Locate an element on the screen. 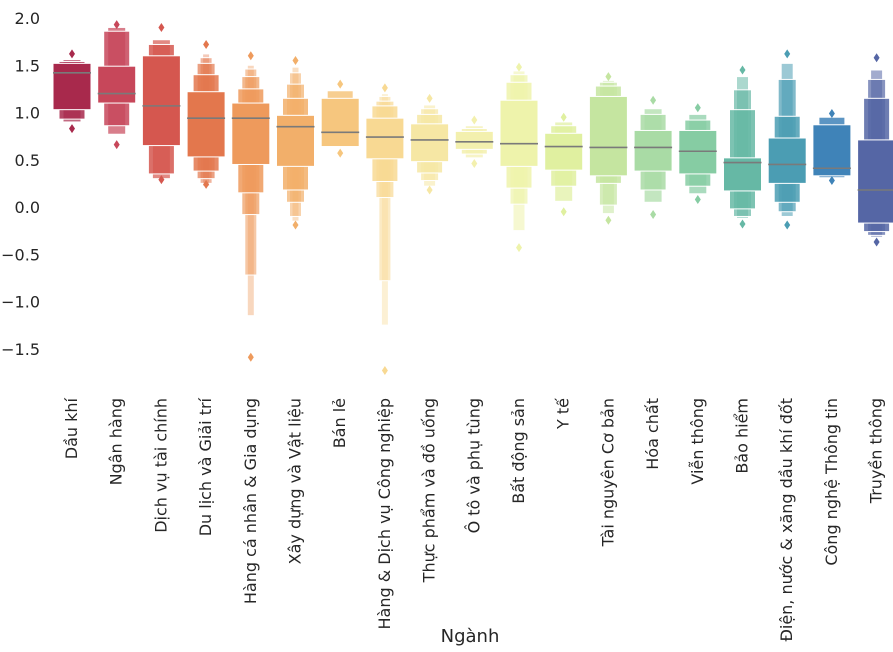 Image resolution: width=893 pixels, height=652 pixels. x-tick-label: Bất động sản is located at coordinates (518, 451).